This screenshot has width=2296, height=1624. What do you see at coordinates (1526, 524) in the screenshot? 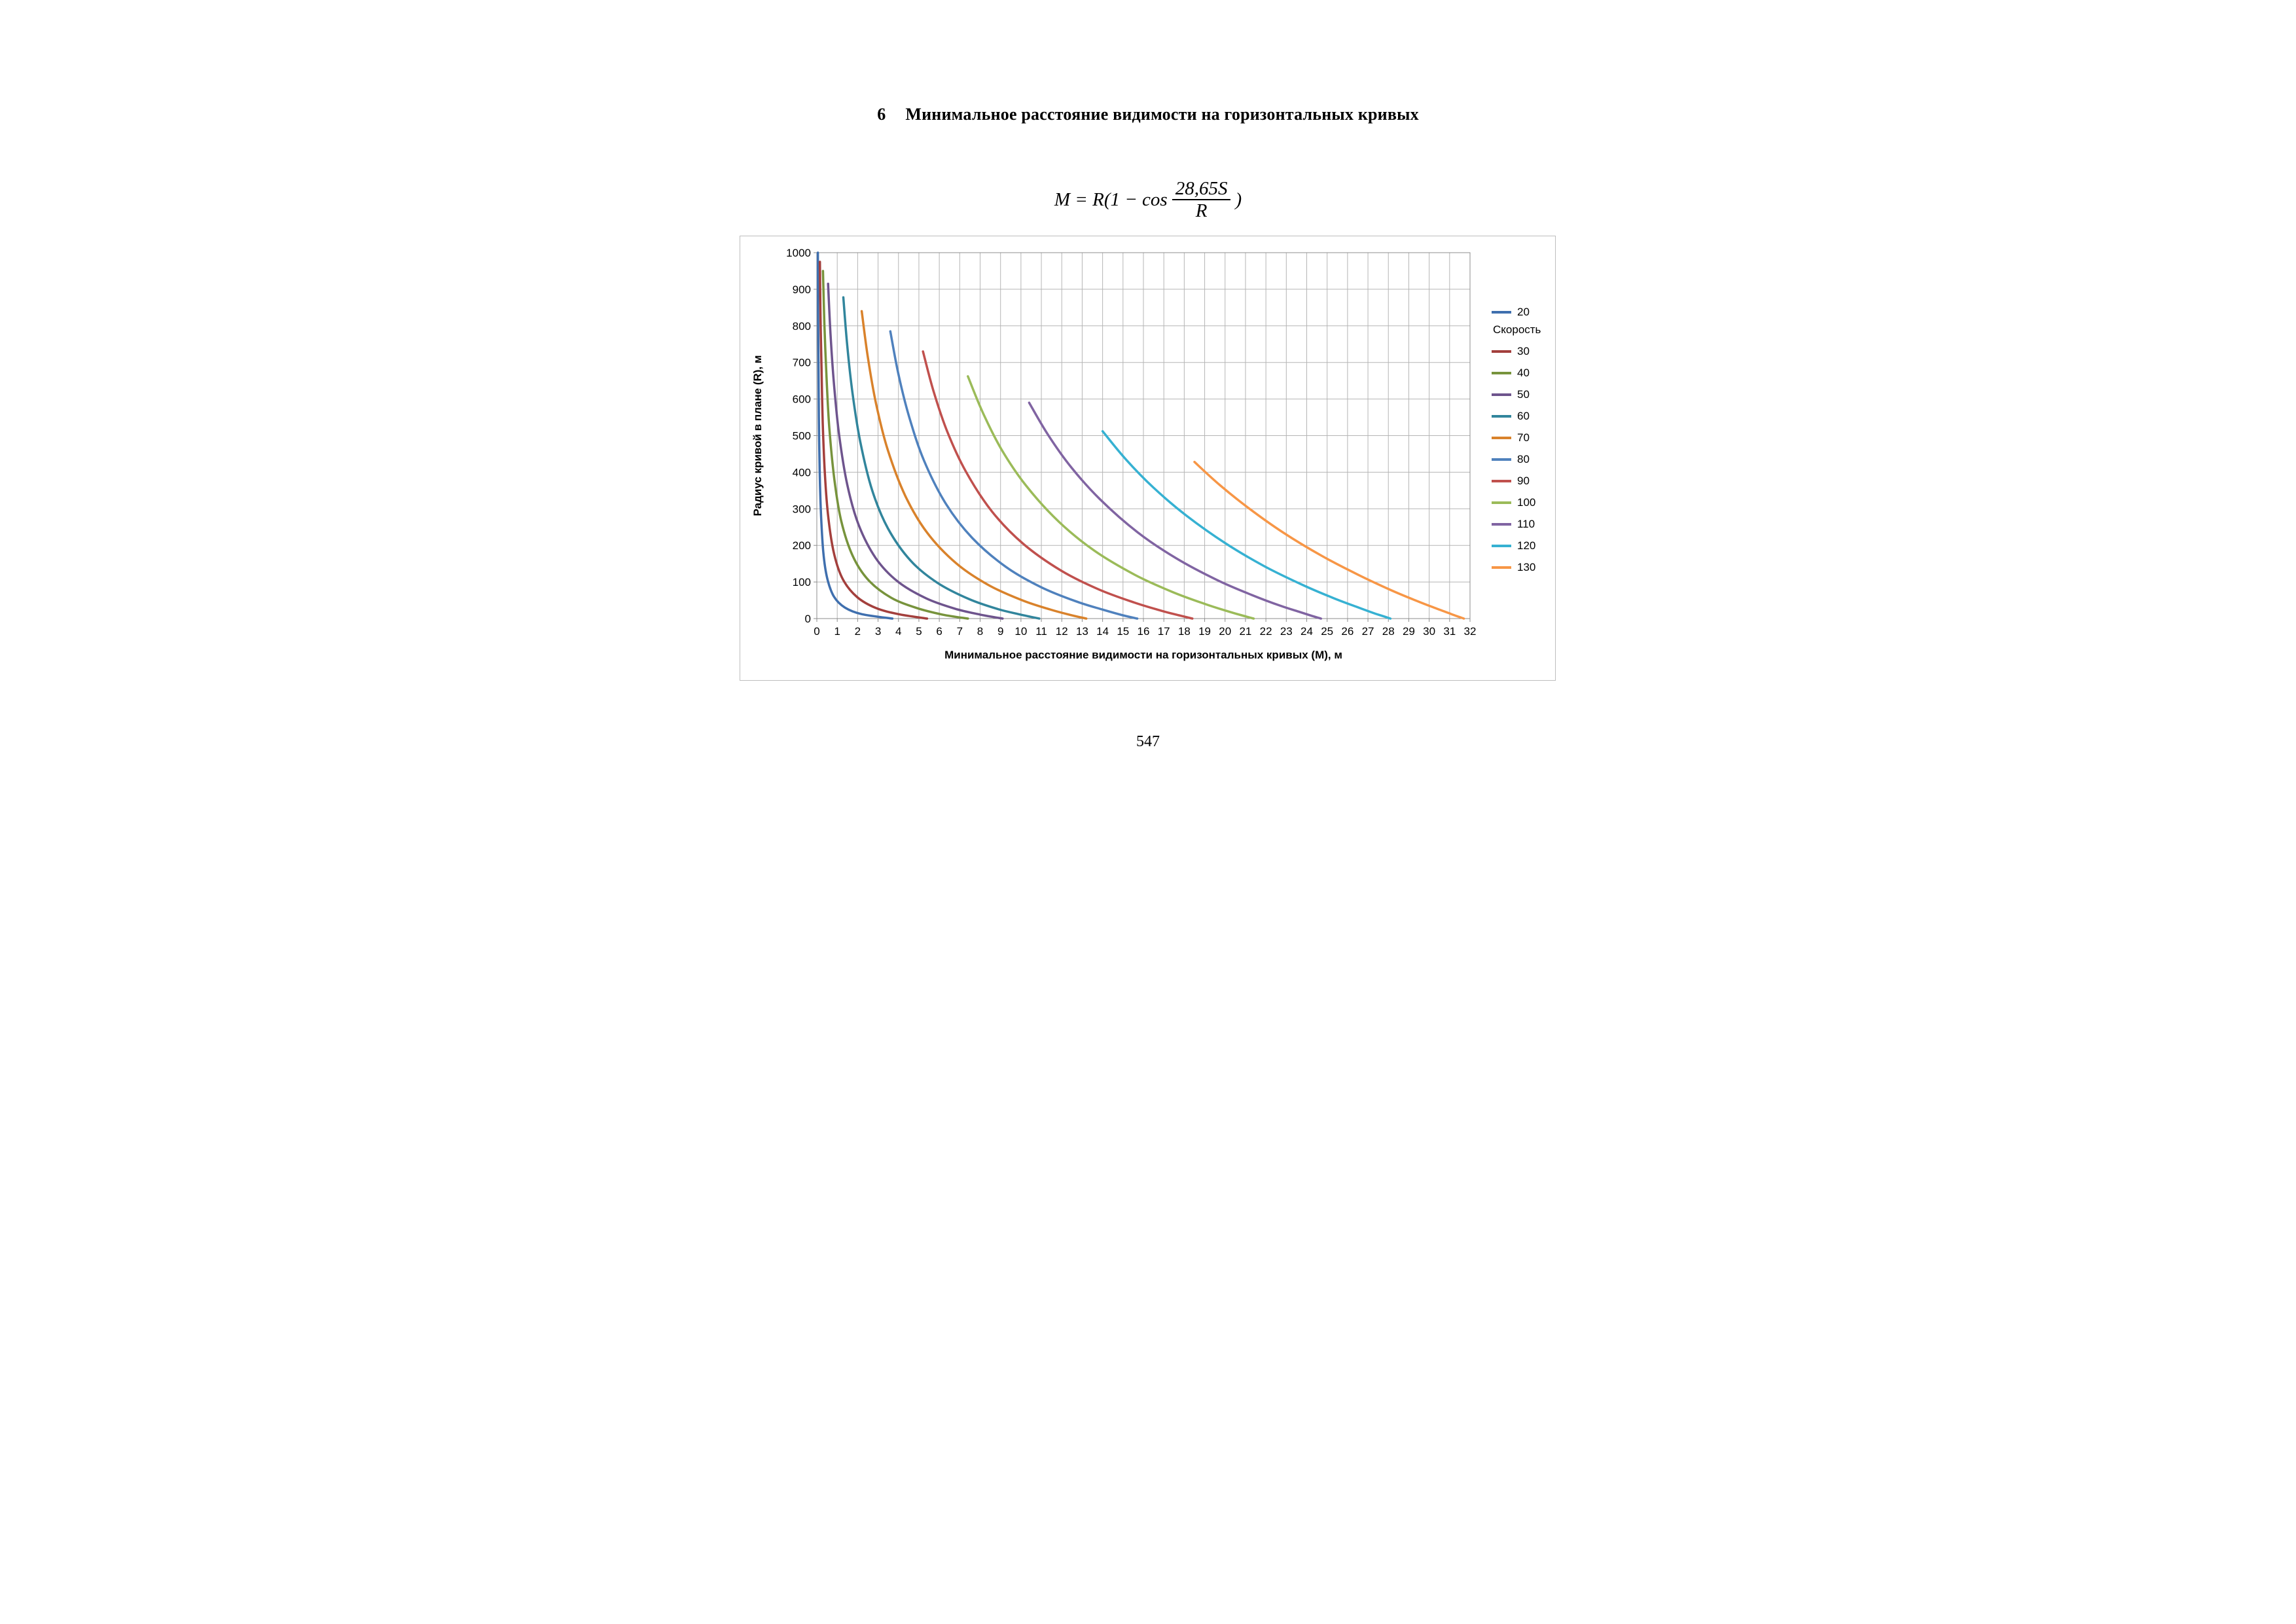
I see `legend-label: 110` at bounding box center [1526, 524].